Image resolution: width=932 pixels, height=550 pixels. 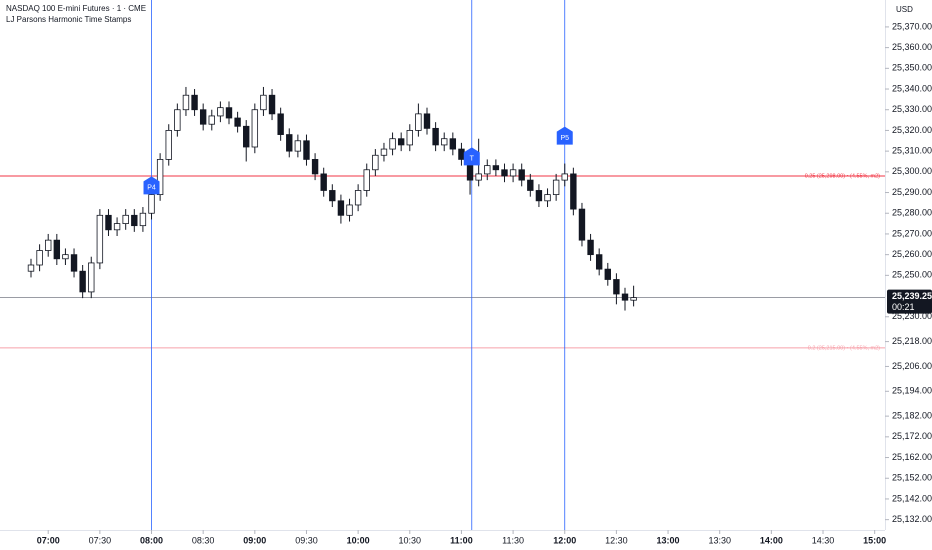 I want to click on level-label: 0.25 (25,298.00) • (4.55%, m2), so click(x=842, y=176).